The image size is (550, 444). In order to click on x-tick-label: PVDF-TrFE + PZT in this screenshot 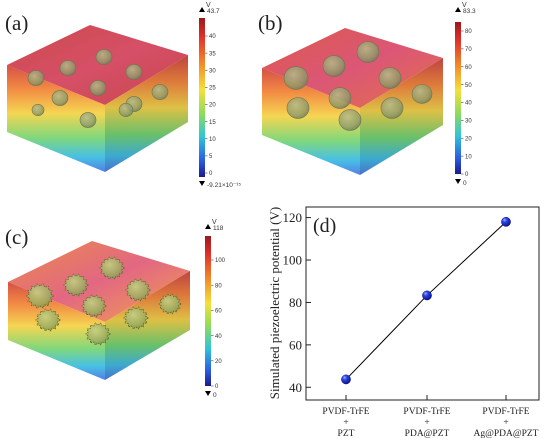, I will do `click(345, 423)`.